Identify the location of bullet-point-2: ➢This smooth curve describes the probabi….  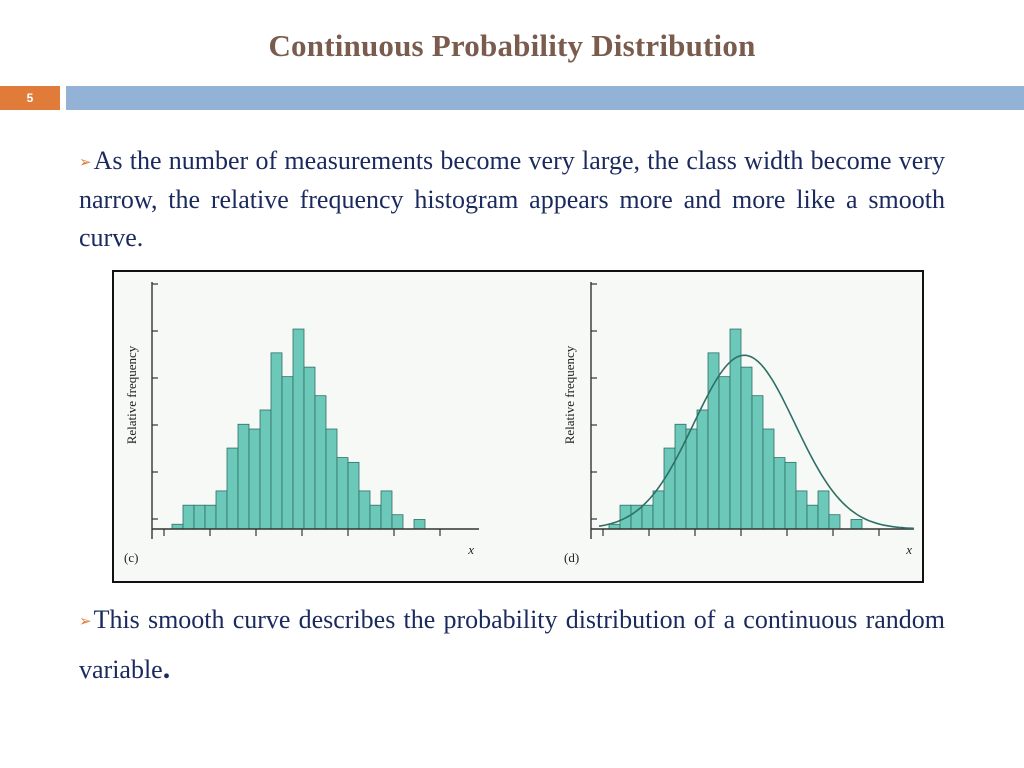
(512, 645).